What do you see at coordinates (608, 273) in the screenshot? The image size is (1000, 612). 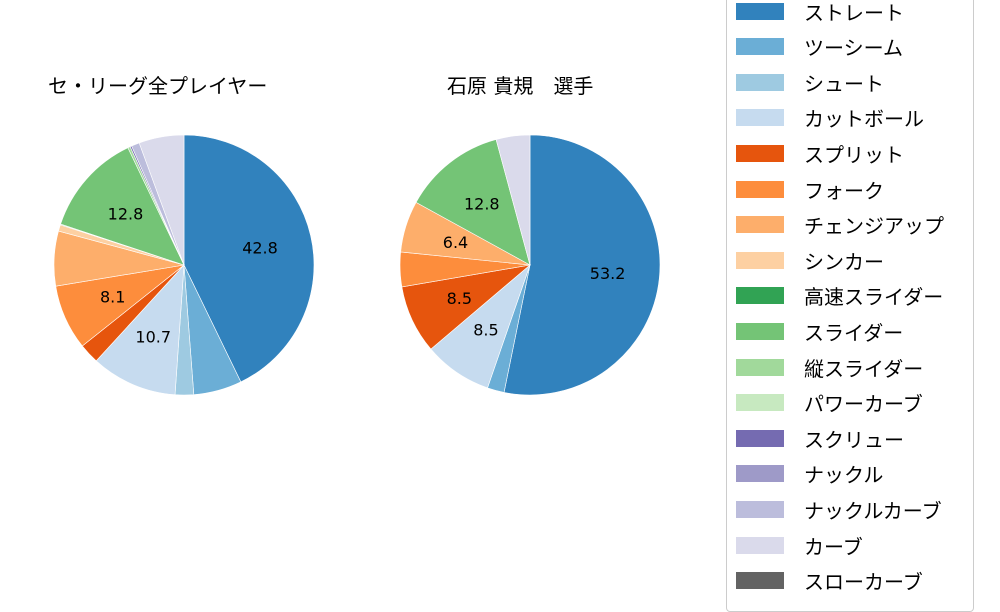 I see `slice-value-label: 53.2` at bounding box center [608, 273].